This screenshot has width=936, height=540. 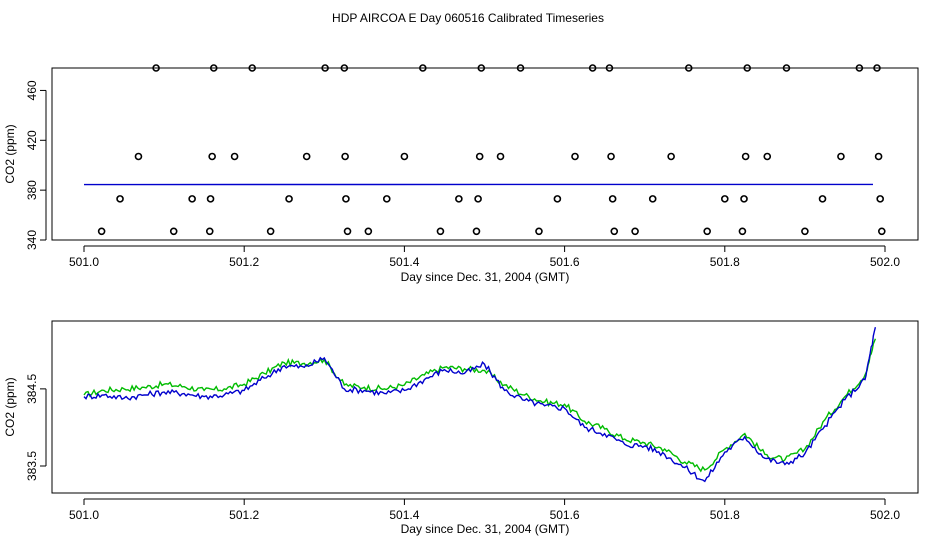 I want to click on top-x-tick-label: 501.0, so click(x=84, y=262).